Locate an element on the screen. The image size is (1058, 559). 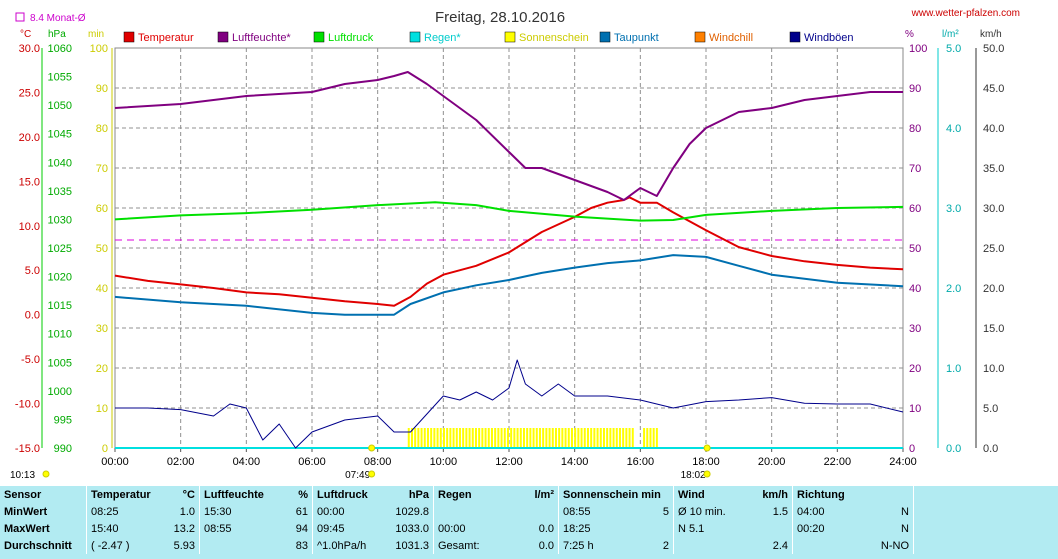
humidity-tick-label: 40 is located at coordinates (915, 289).